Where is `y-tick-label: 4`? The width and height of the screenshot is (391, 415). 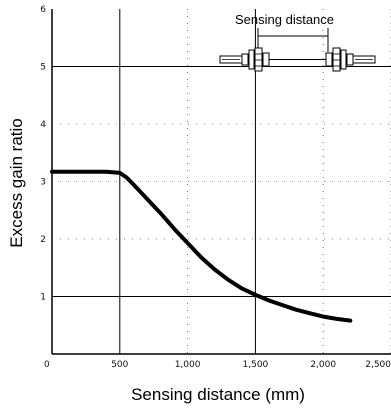
y-tick-label: 4 is located at coordinates (43, 125).